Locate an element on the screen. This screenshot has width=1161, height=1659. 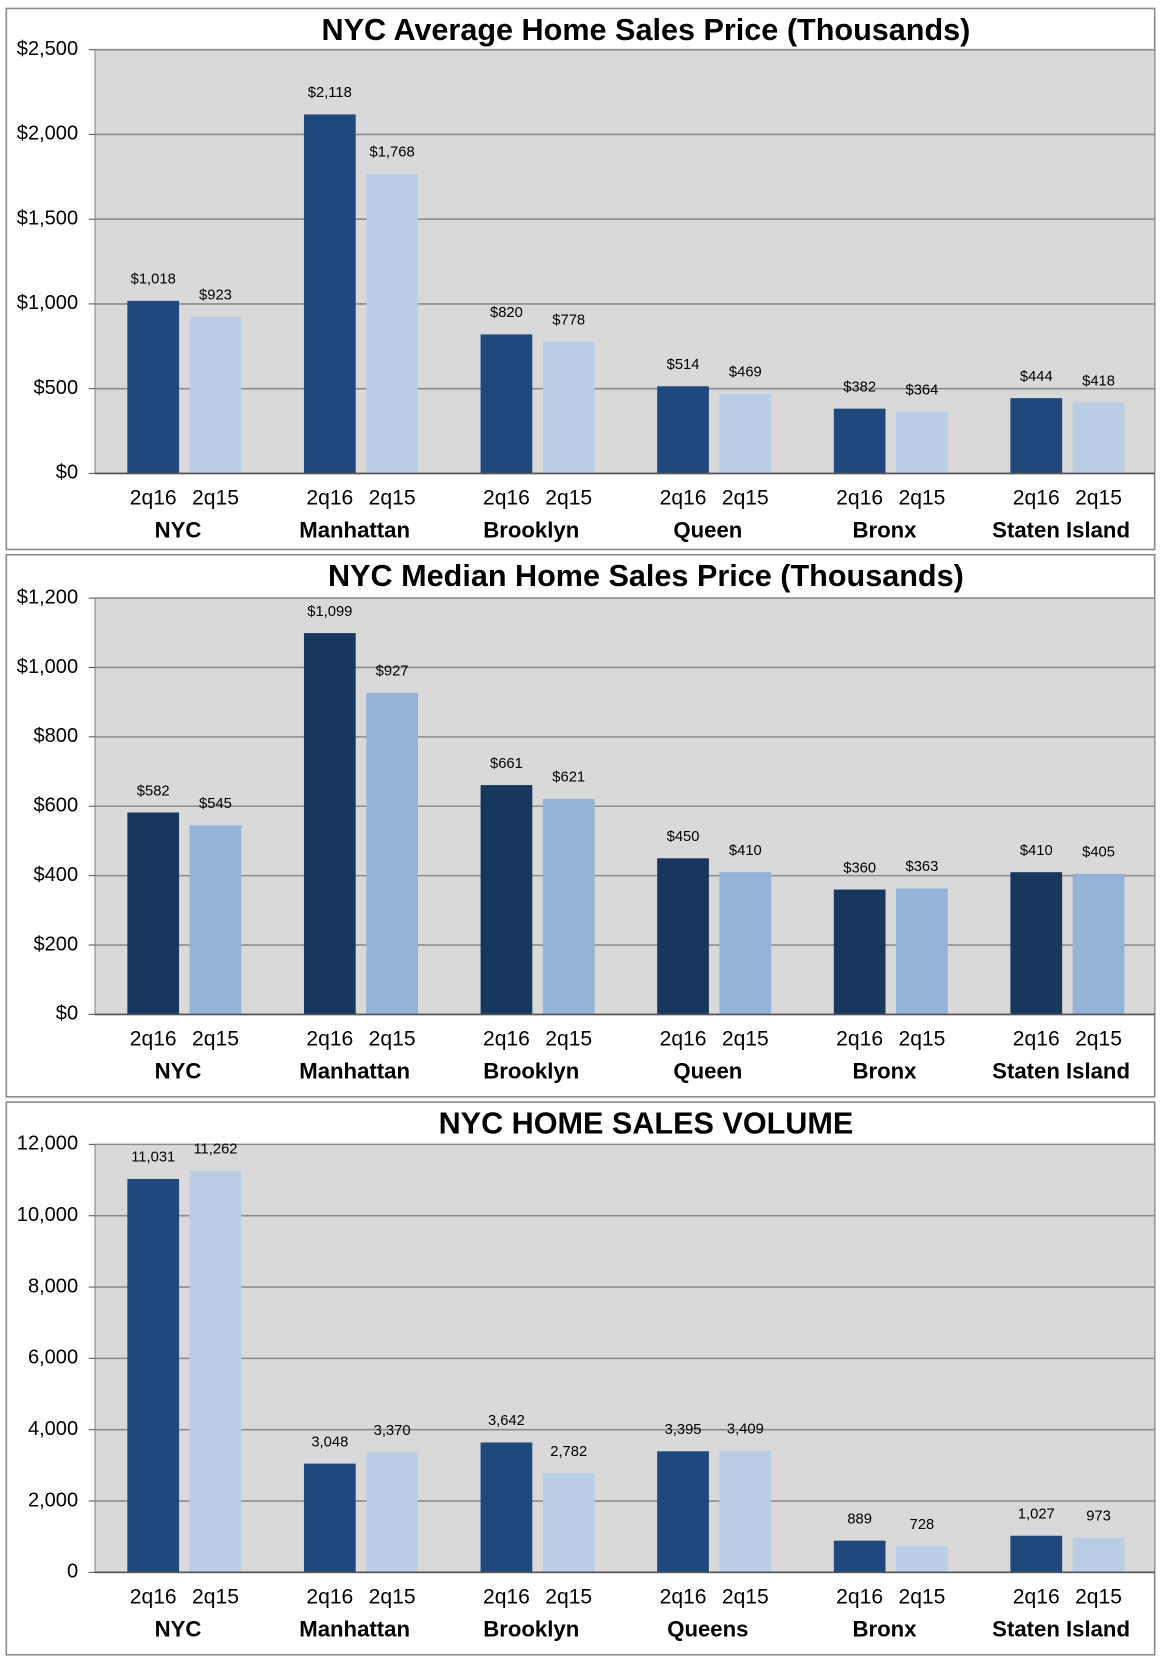
y-tick-label: 6,000 is located at coordinates (53, 1358).